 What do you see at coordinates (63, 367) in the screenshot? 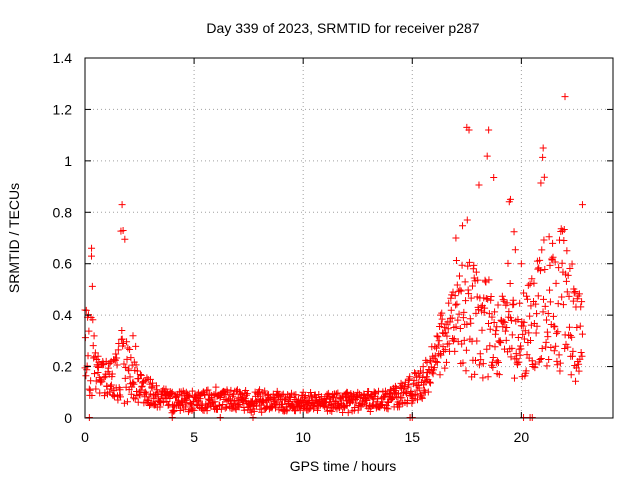
I see `y-tick-label: 0.2` at bounding box center [63, 367].